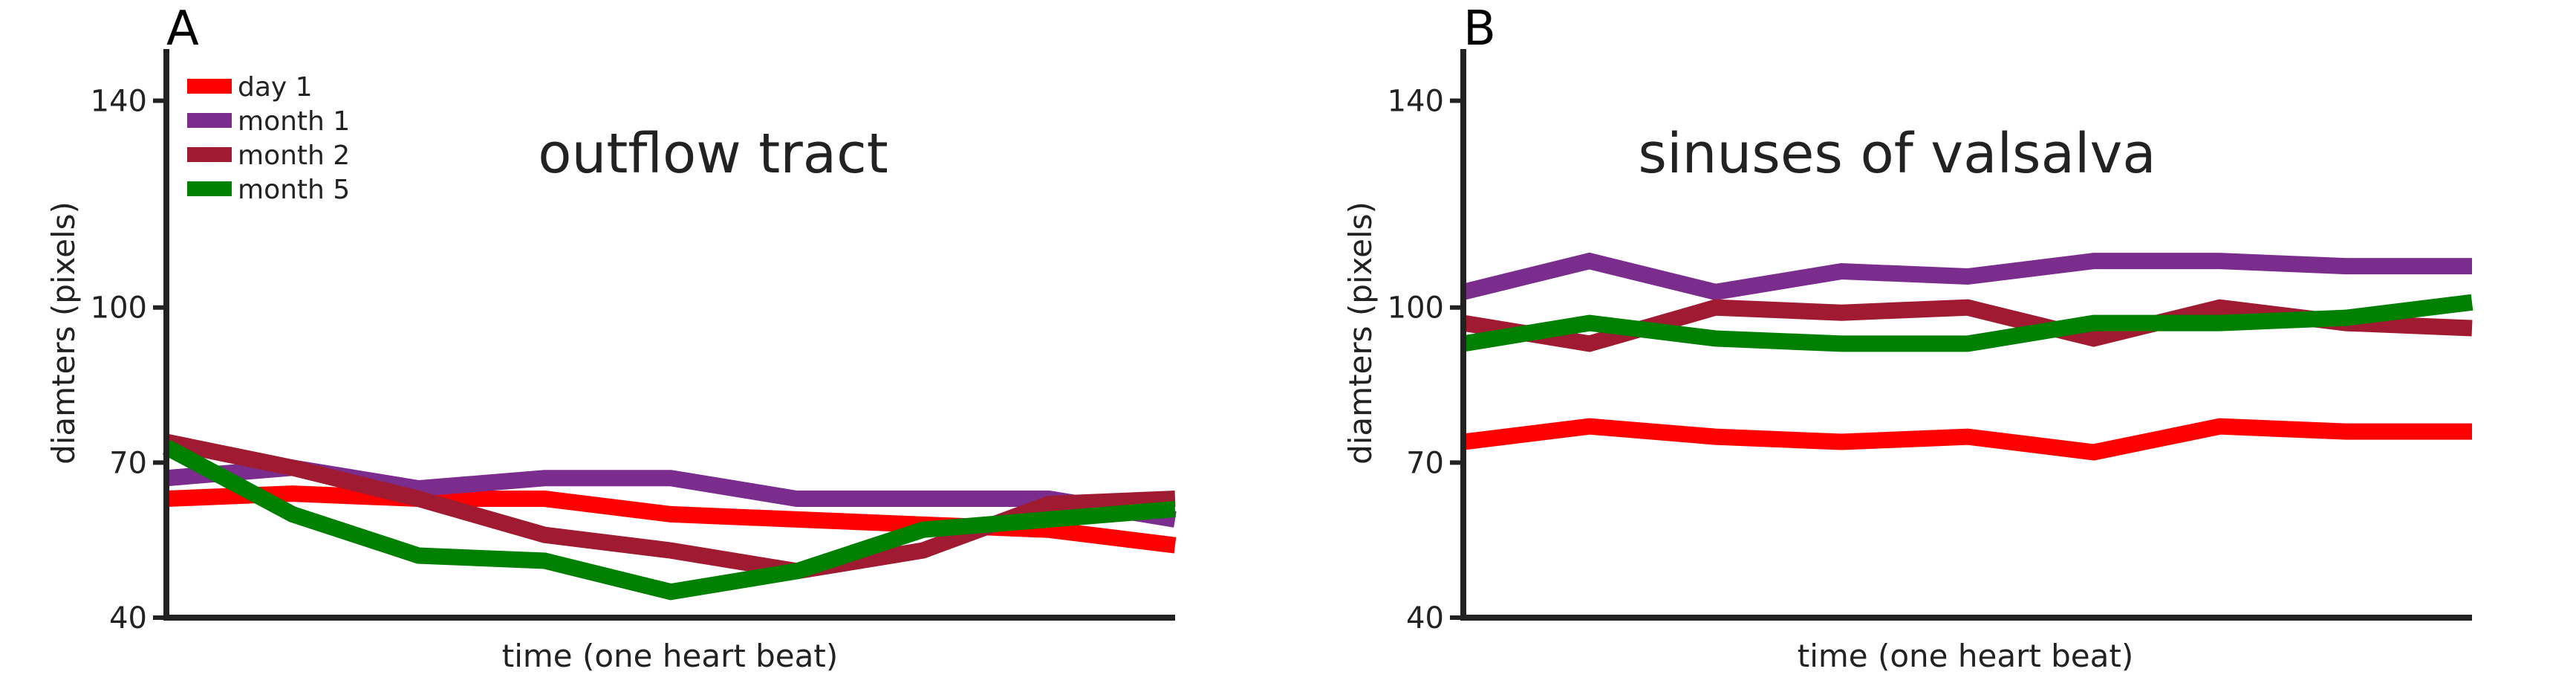 This screenshot has height=689, width=2576. I want to click on legend-item: month 5, so click(268, 190).